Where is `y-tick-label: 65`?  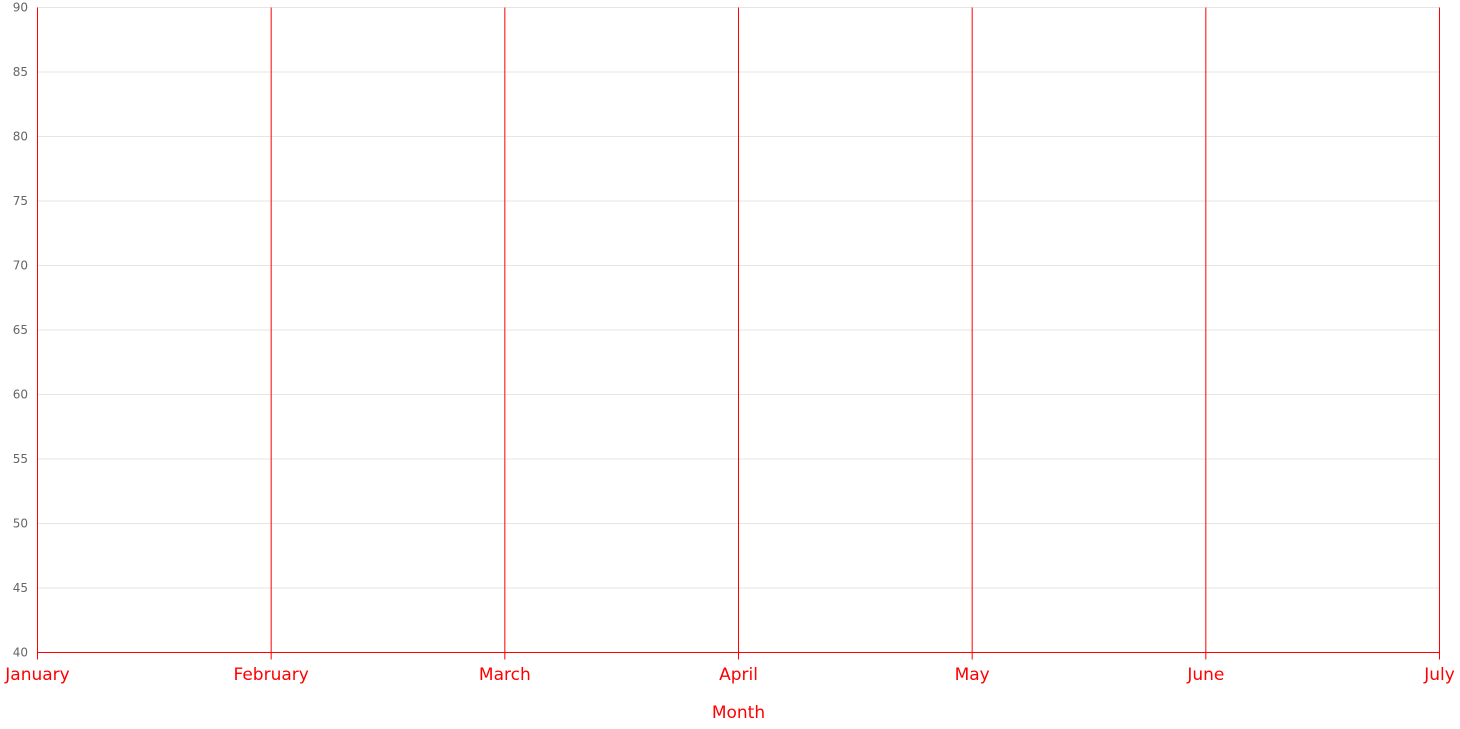 y-tick-label: 65 is located at coordinates (20, 330).